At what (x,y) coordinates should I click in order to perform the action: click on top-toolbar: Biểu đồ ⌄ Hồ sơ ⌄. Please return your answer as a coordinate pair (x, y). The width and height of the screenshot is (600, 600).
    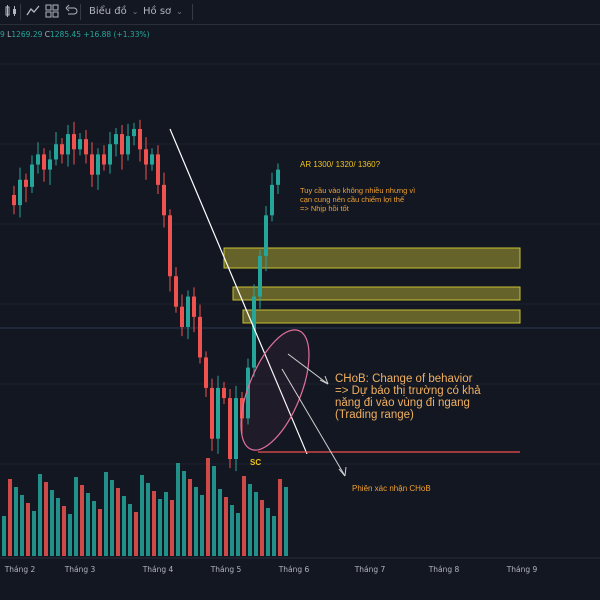
    Looking at the image, I should click on (300, 12).